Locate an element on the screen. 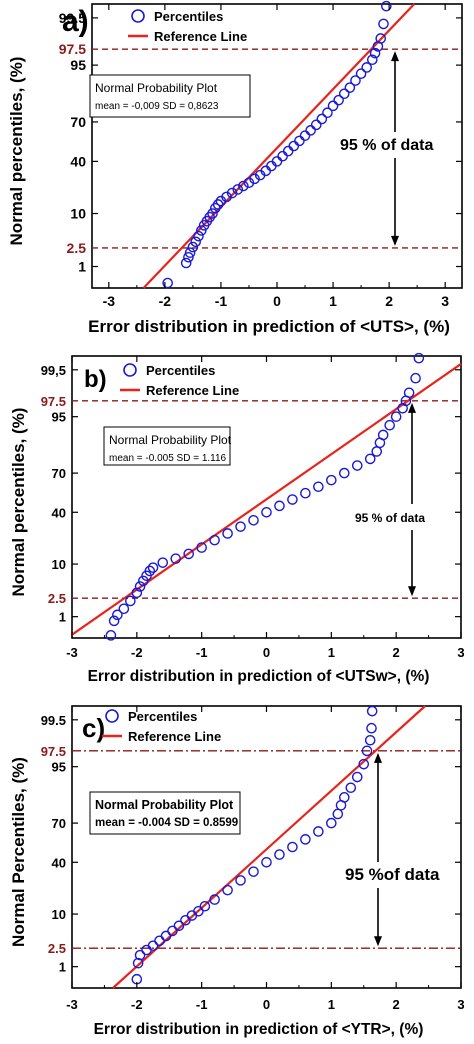 Image resolution: width=474 pixels, height=1044 pixels. panel-label: c) is located at coordinates (93, 728).